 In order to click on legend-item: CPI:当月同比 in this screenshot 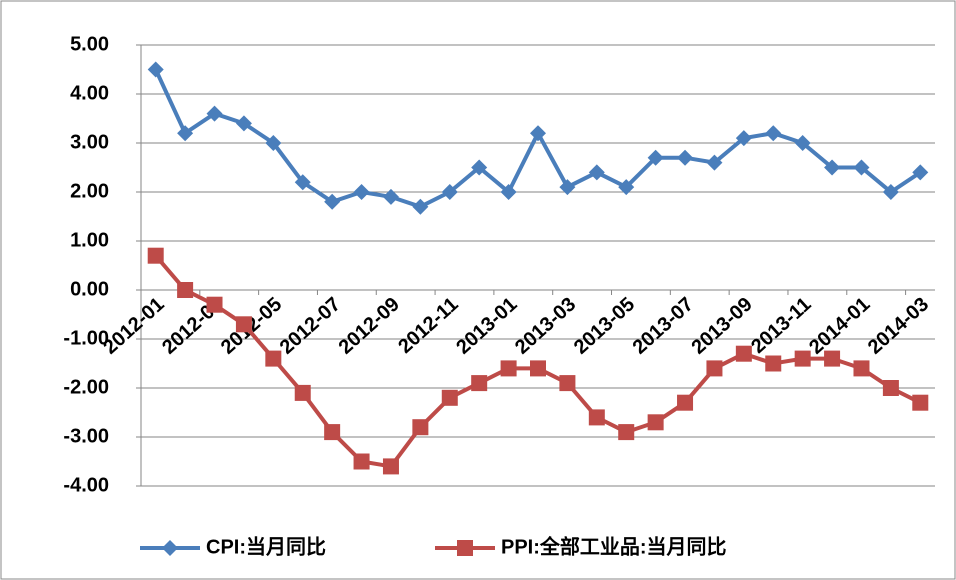, I will do `click(233, 546)`.